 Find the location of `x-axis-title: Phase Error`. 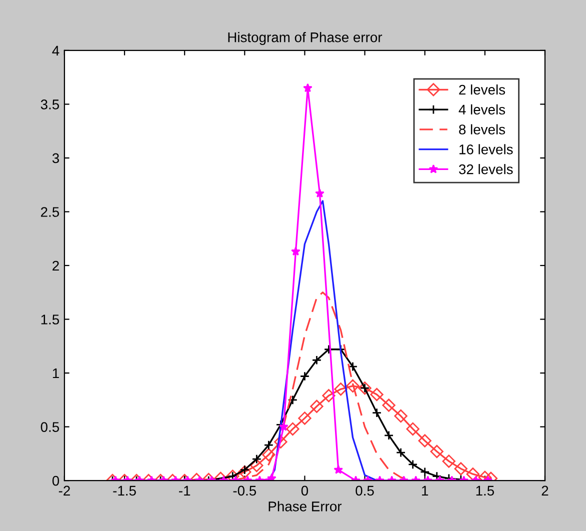

x-axis-title: Phase Error is located at coordinates (305, 506).